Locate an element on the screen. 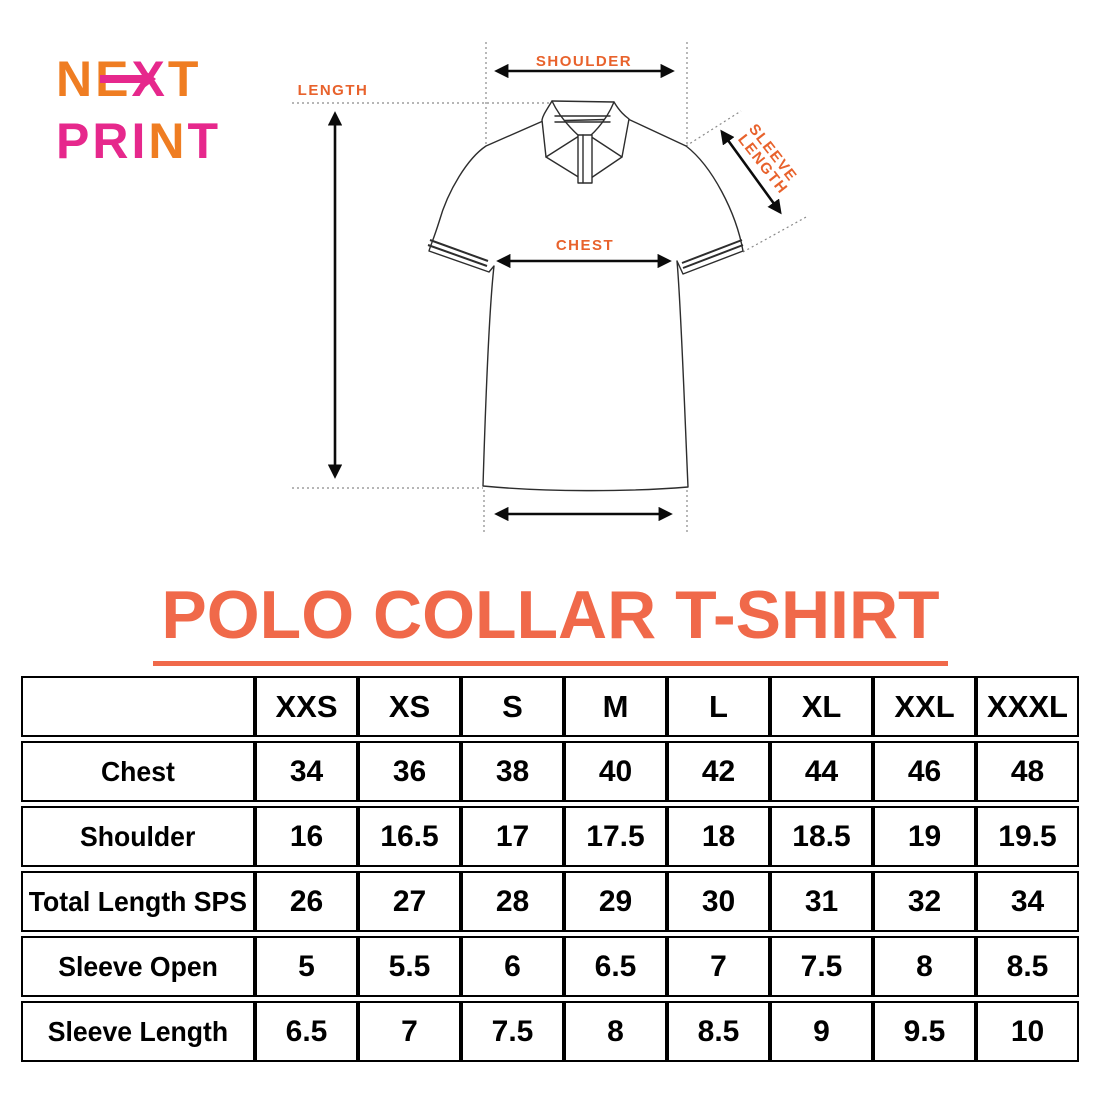  value-cell: 44 is located at coordinates (821, 771).